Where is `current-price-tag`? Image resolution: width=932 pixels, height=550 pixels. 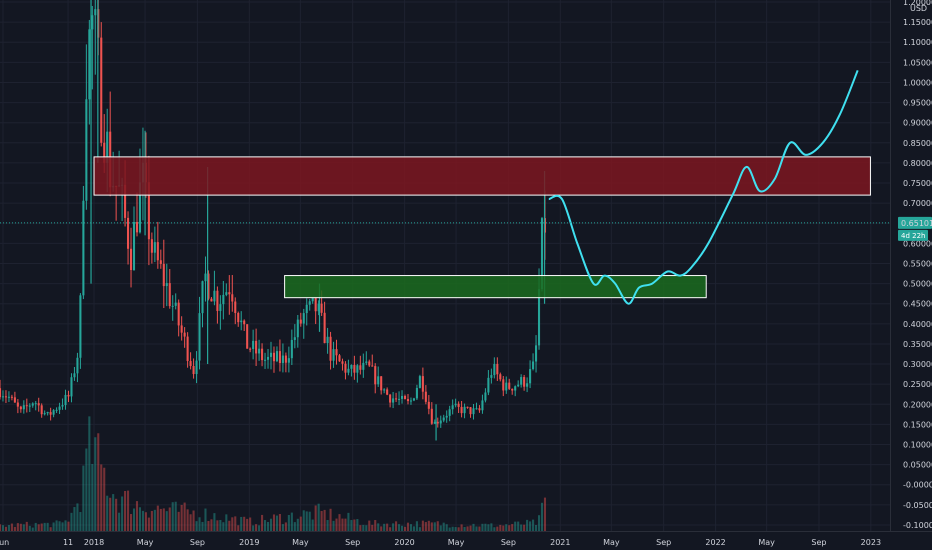
current-price-tag is located at coordinates (915, 222).